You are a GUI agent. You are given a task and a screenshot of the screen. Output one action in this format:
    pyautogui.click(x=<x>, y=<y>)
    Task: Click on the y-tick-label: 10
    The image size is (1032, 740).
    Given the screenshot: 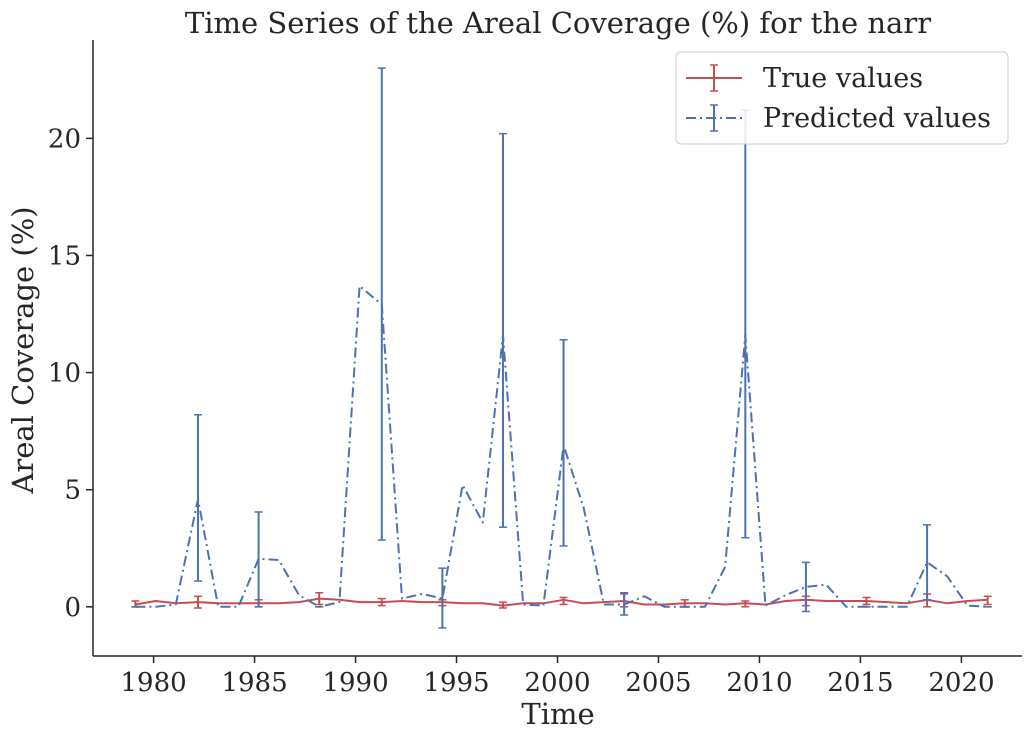 What is the action you would take?
    pyautogui.click(x=64, y=374)
    